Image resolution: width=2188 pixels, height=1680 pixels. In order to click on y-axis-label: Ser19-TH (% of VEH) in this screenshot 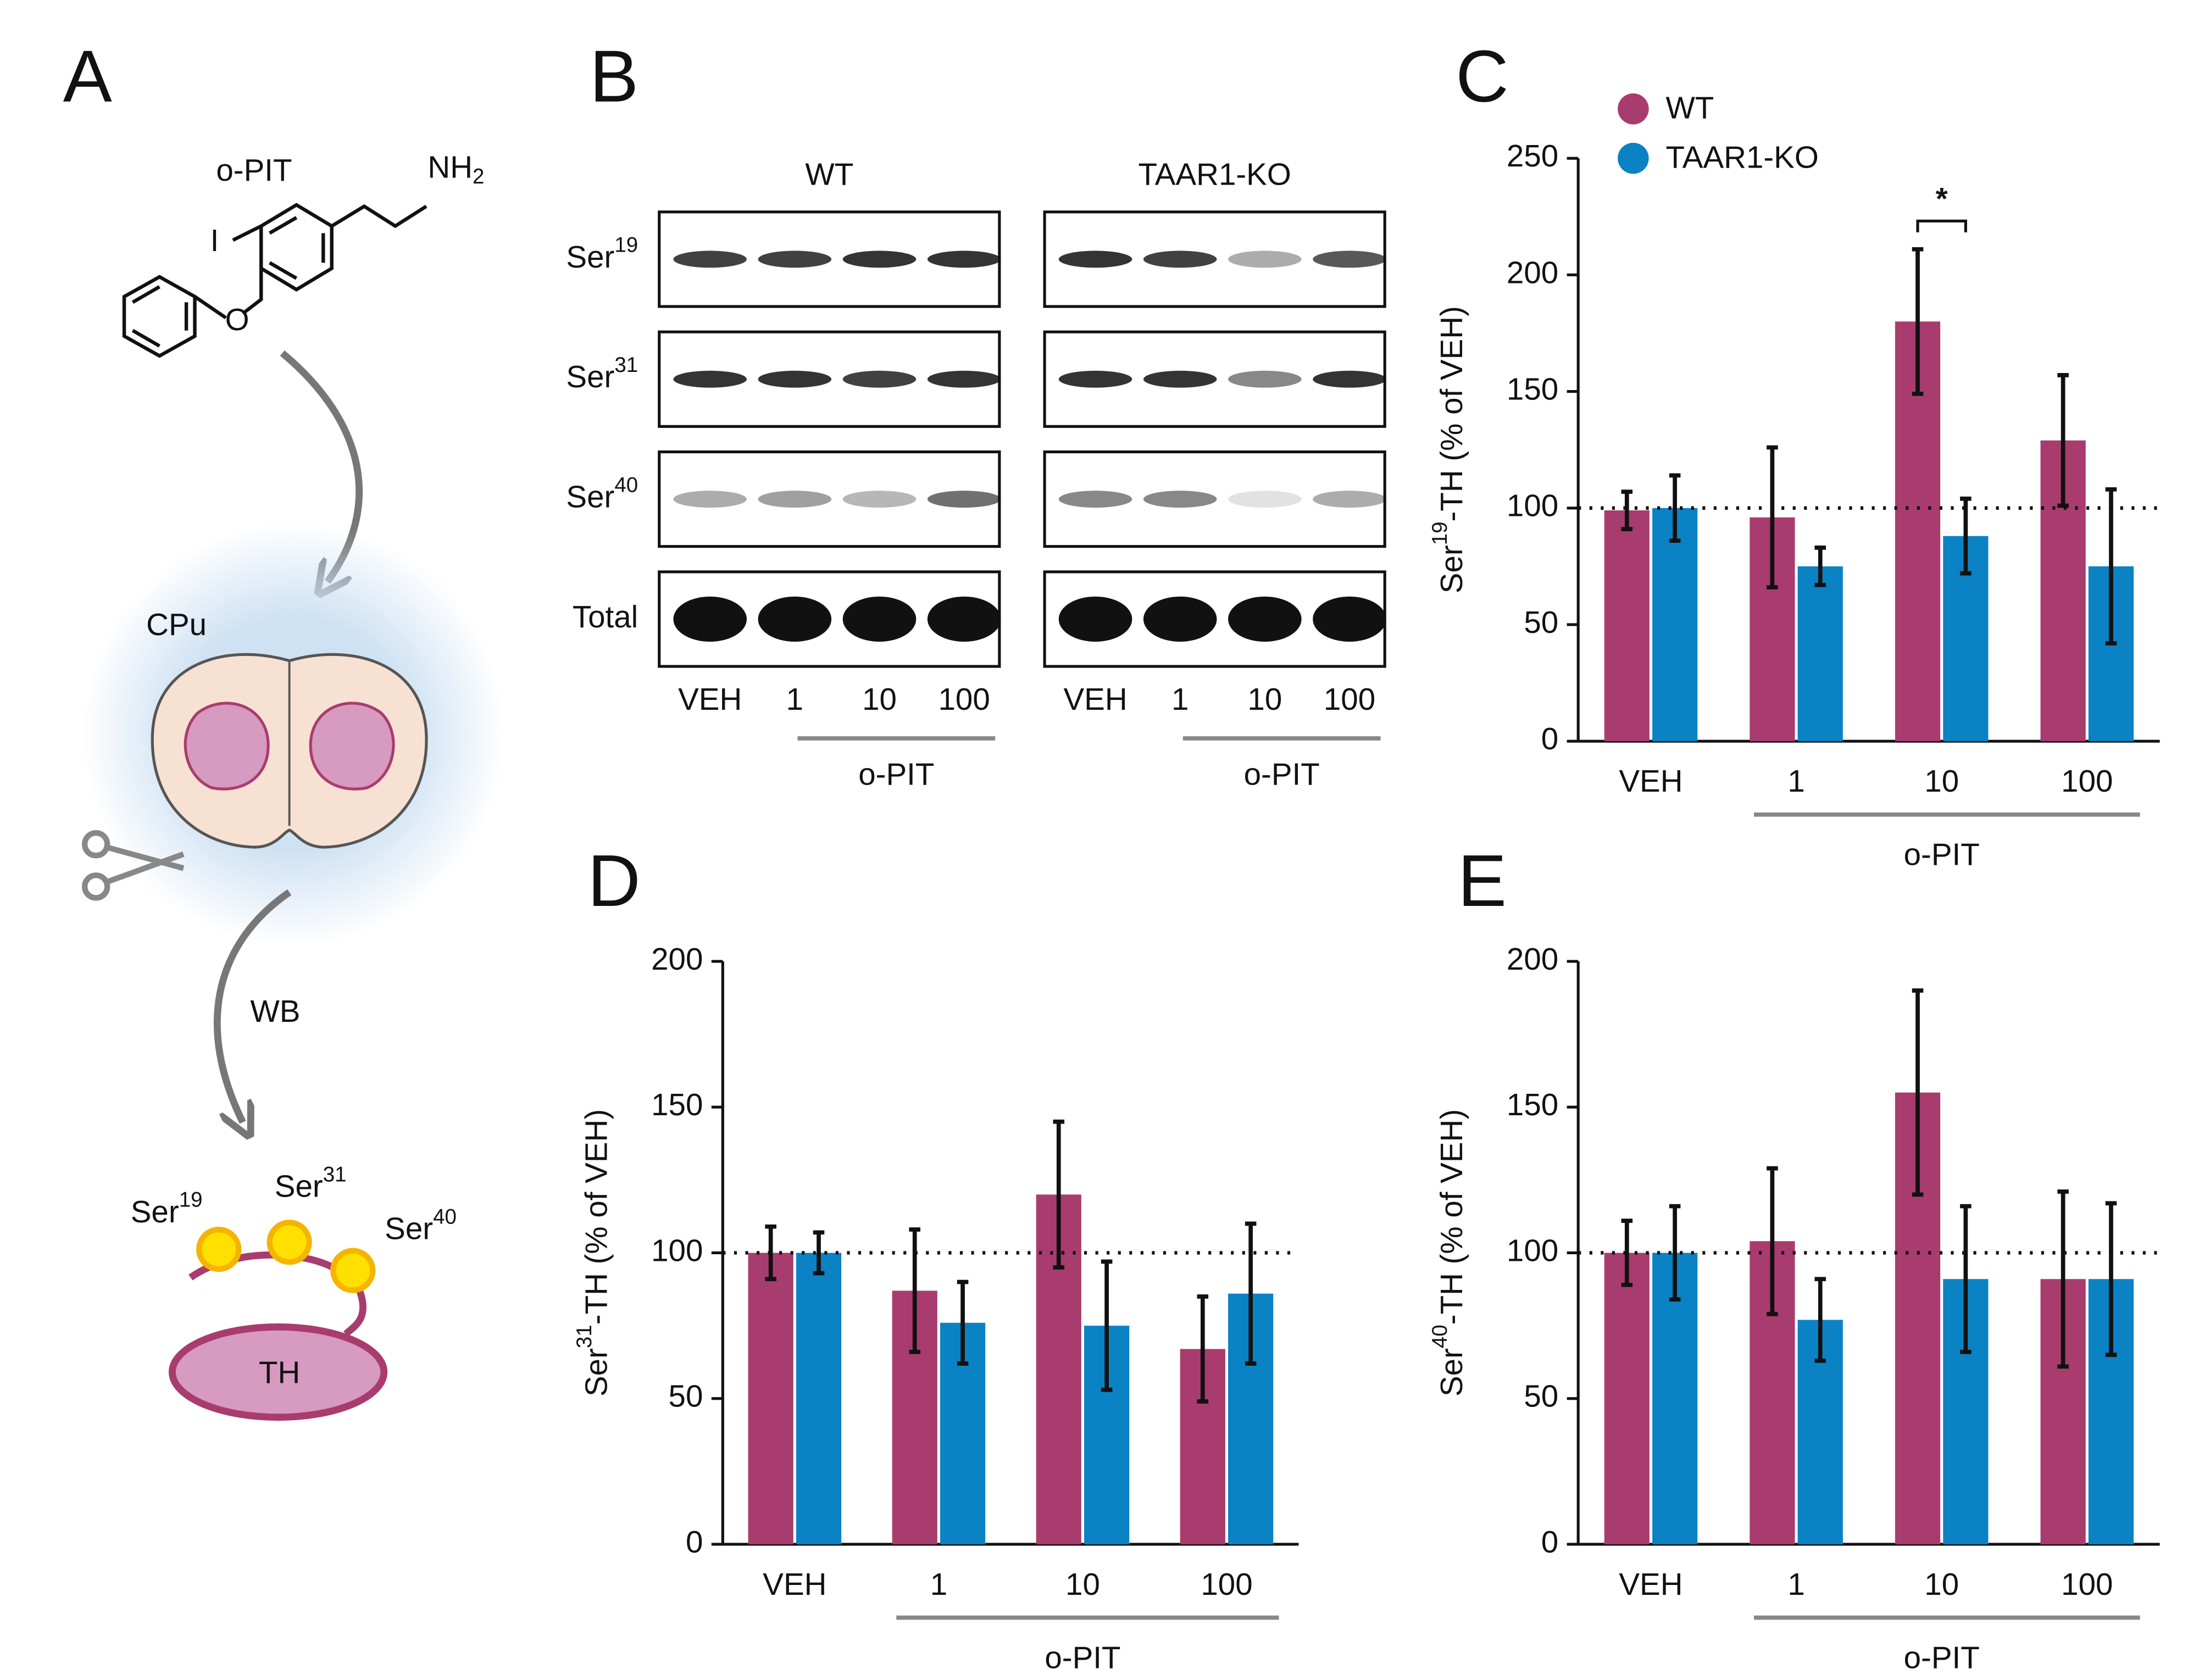, I will do `click(1448, 449)`.